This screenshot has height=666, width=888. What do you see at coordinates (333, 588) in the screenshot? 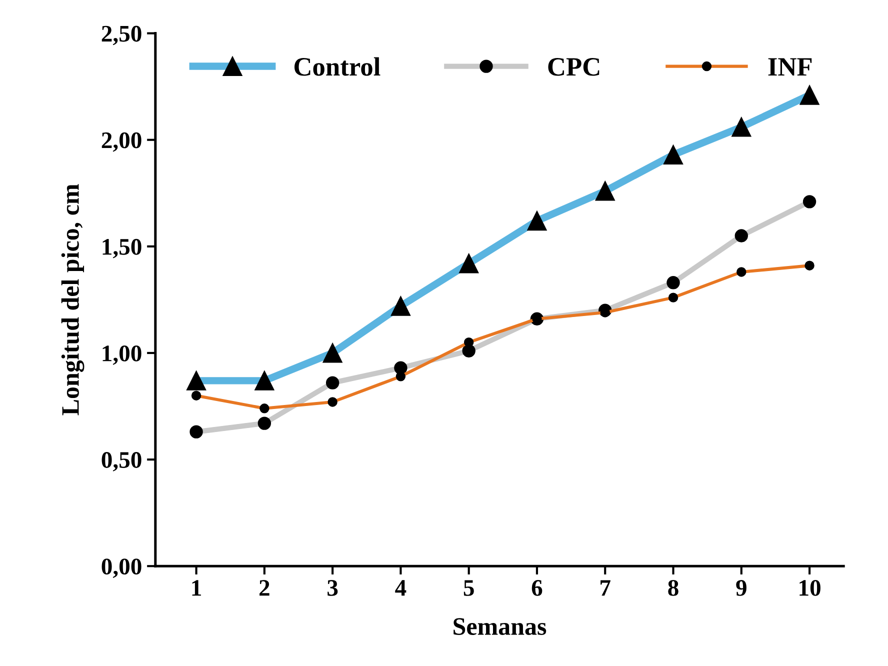
I see `x-tick-label: 3` at bounding box center [333, 588].